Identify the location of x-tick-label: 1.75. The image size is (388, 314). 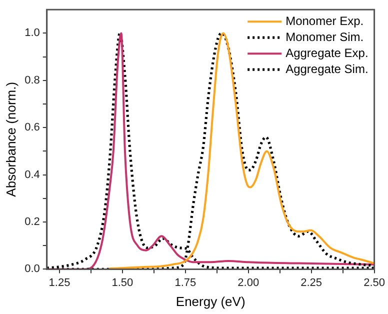
(185, 282).